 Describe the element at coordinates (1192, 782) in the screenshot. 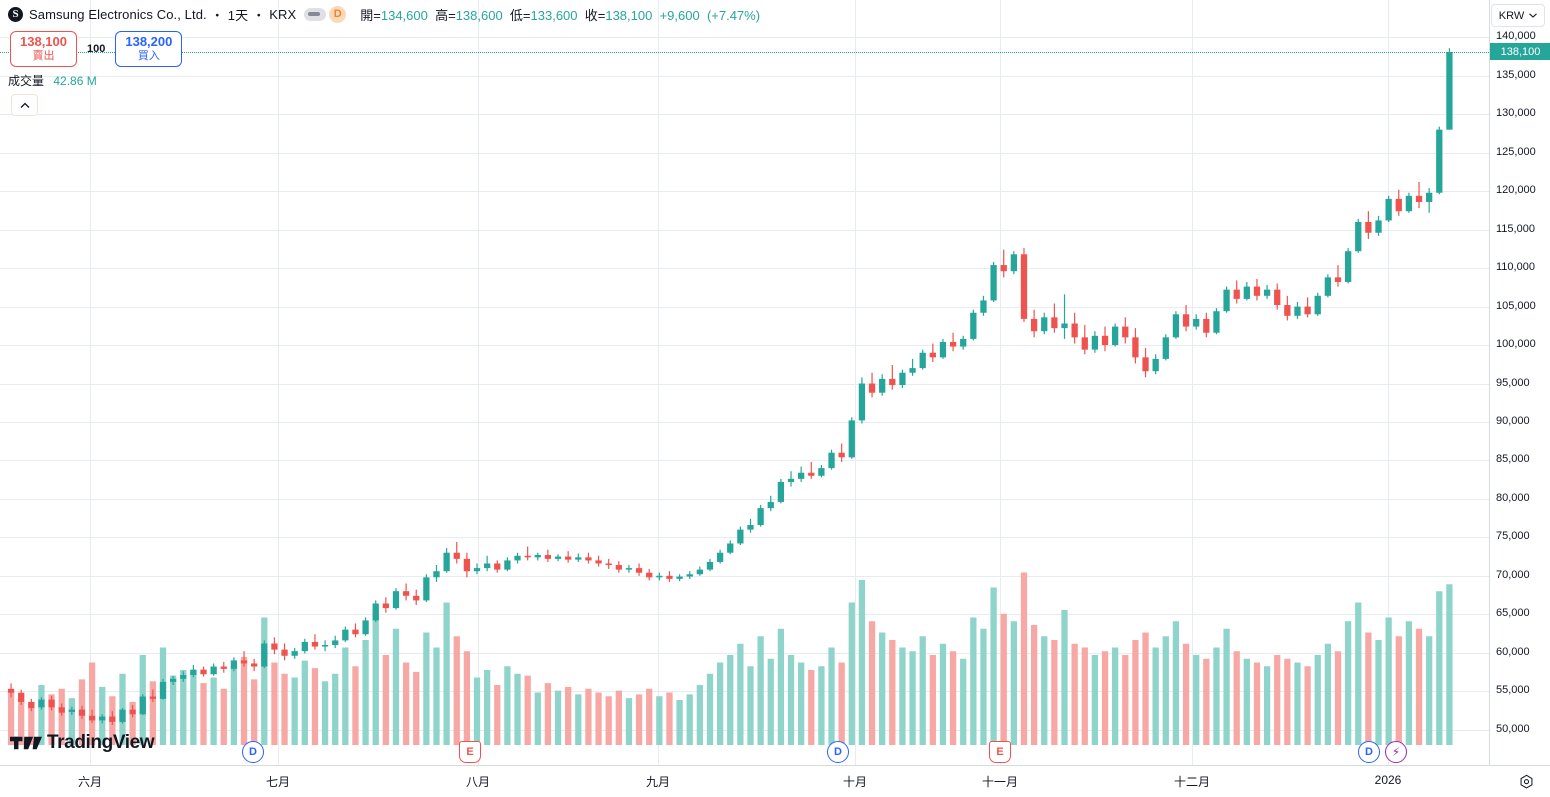

I see `time-tick: 十二月` at that location.